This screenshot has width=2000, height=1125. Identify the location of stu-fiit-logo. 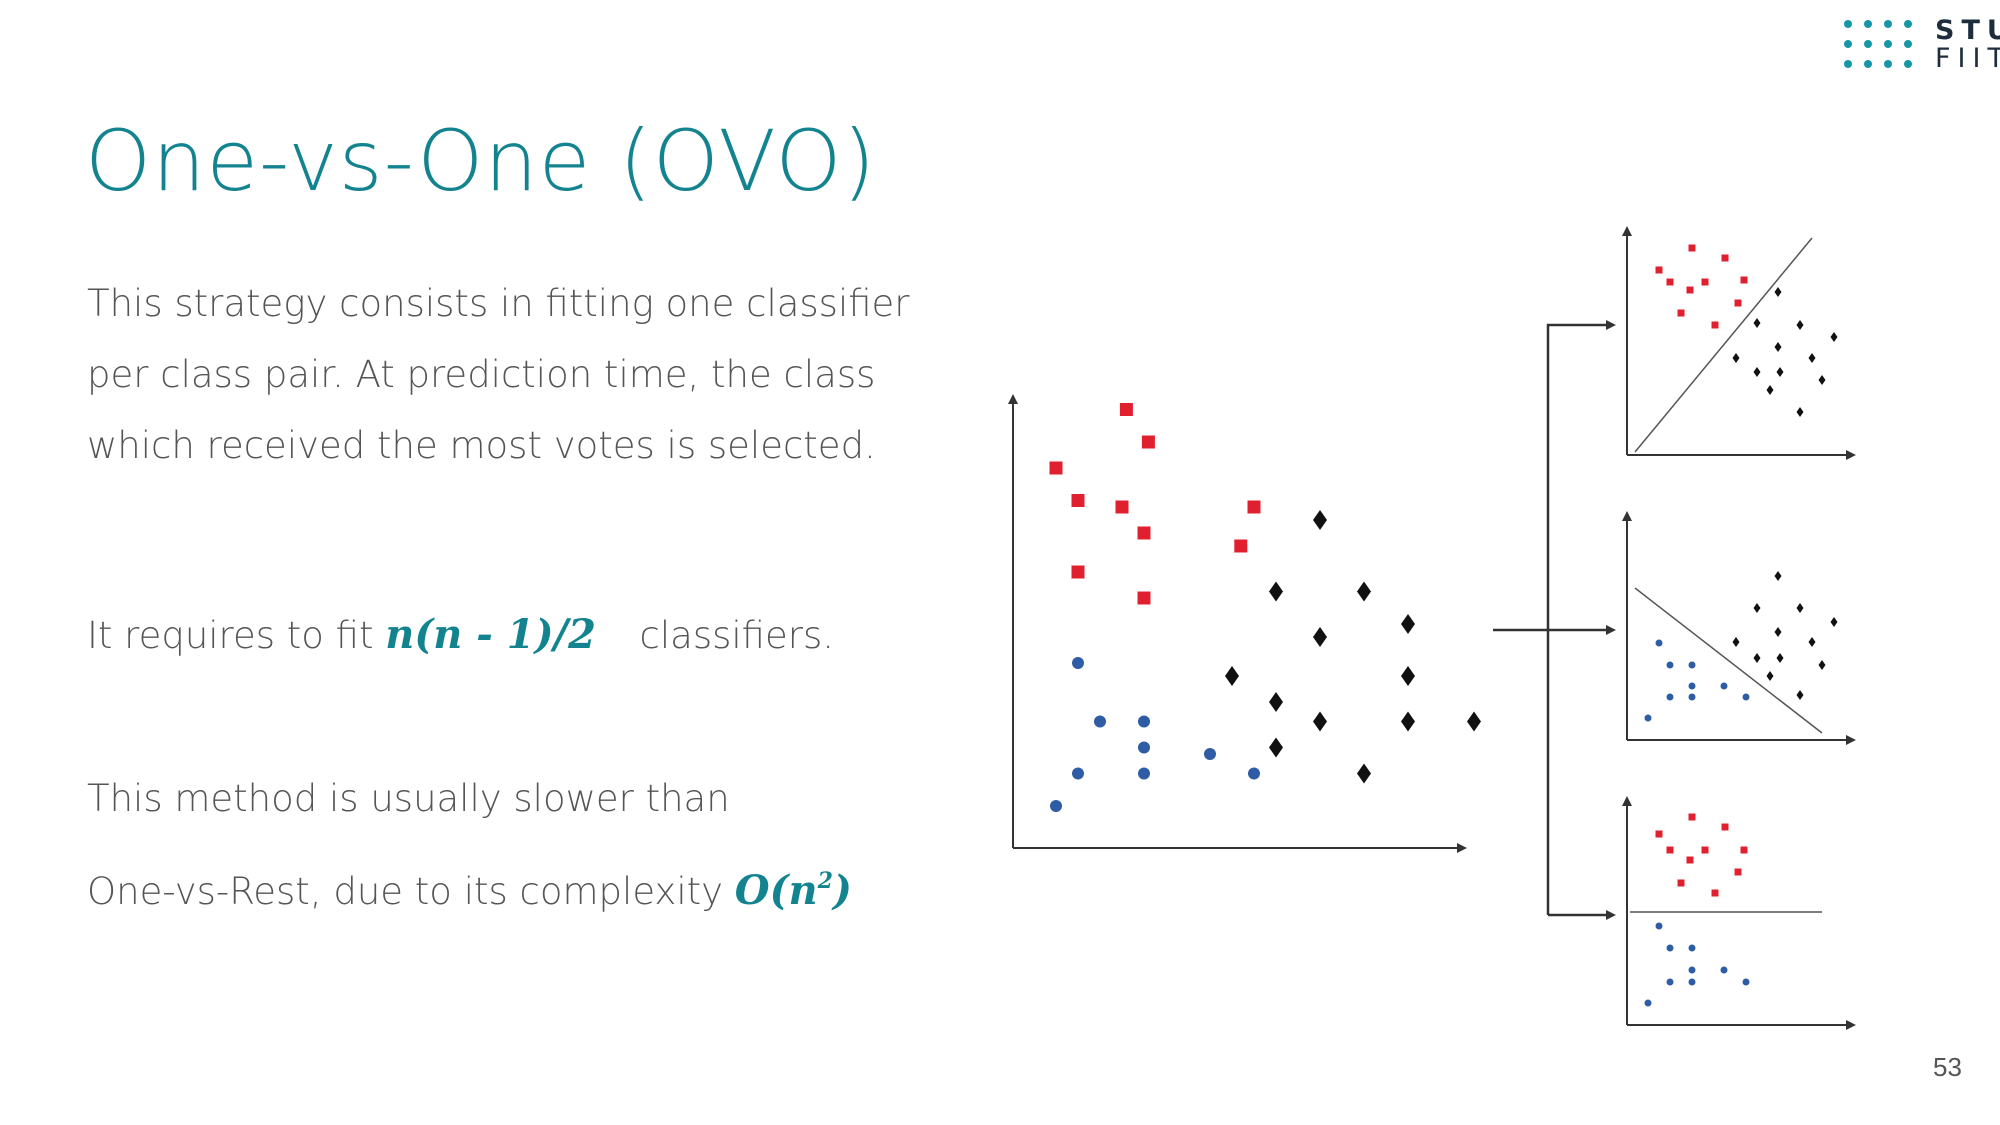
(1878, 44).